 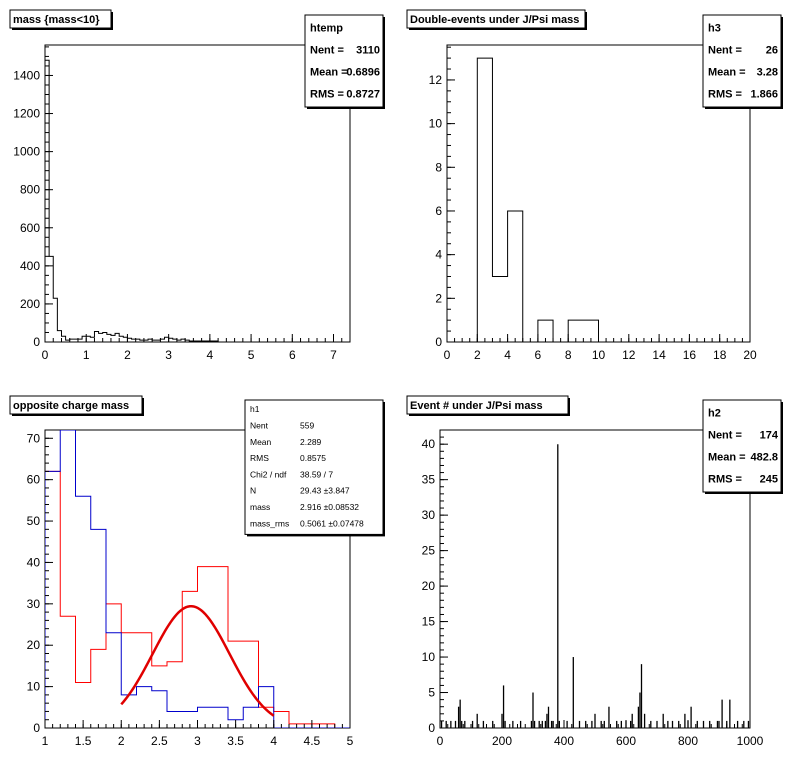 I want to click on pad-title: Double-events under J/Psi mass, so click(x=494, y=20).